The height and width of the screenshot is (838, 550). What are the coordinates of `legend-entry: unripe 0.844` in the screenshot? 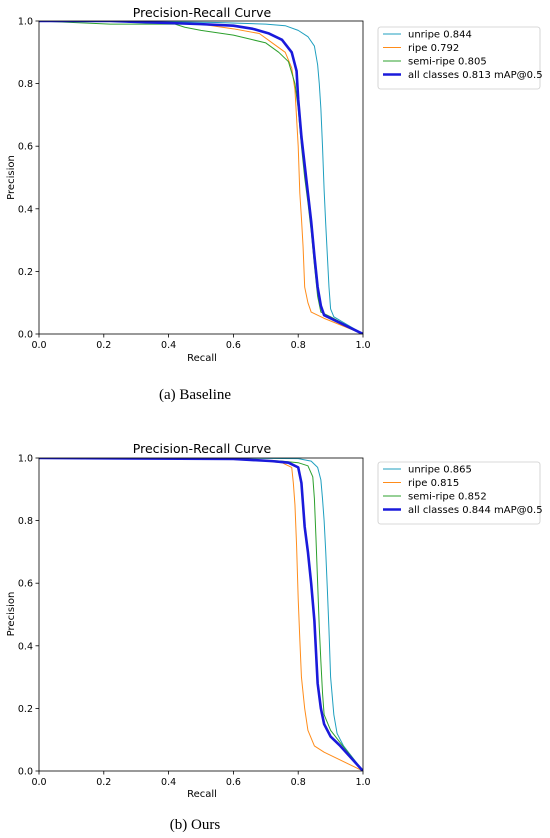 It's located at (440, 35).